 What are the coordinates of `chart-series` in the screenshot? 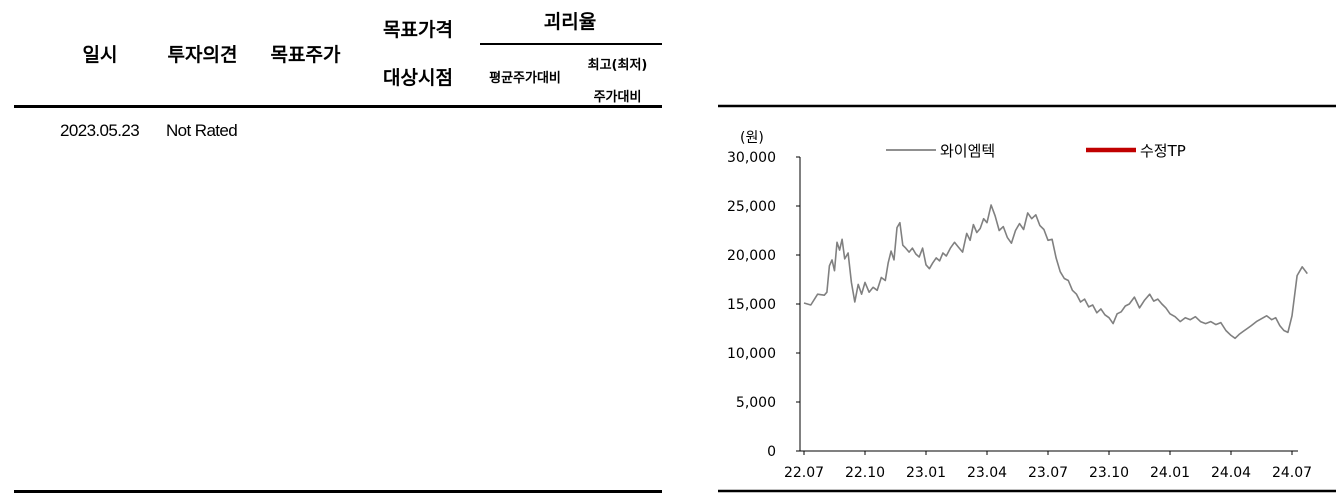 It's located at (1055, 272).